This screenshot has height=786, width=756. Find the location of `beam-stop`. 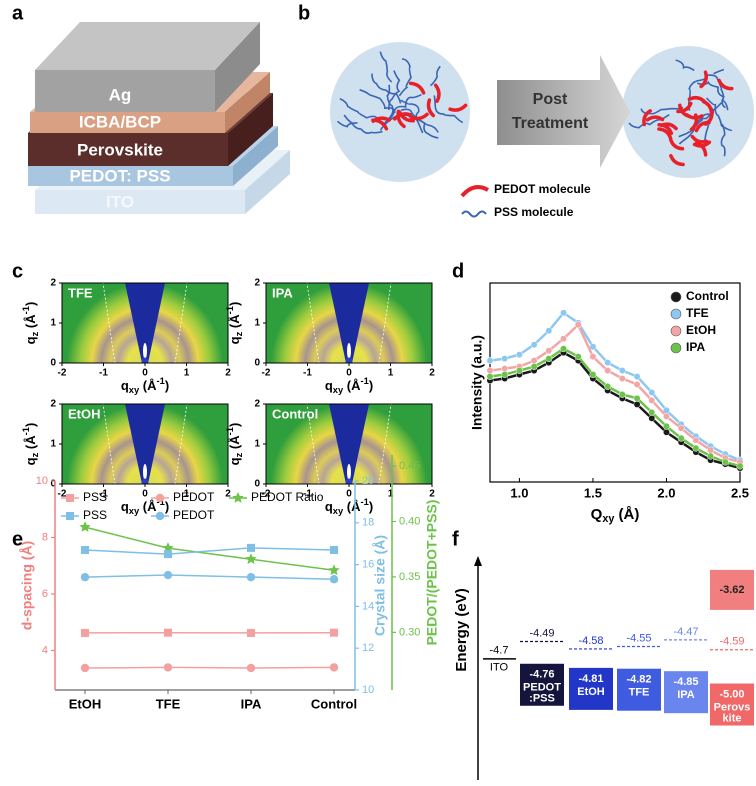

beam-stop is located at coordinates (349, 351).